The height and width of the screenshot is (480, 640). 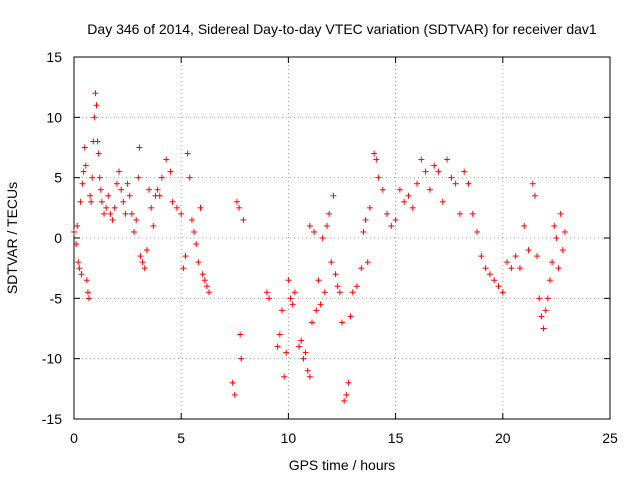 I want to click on y-tick-label: -10, so click(x=52, y=359).